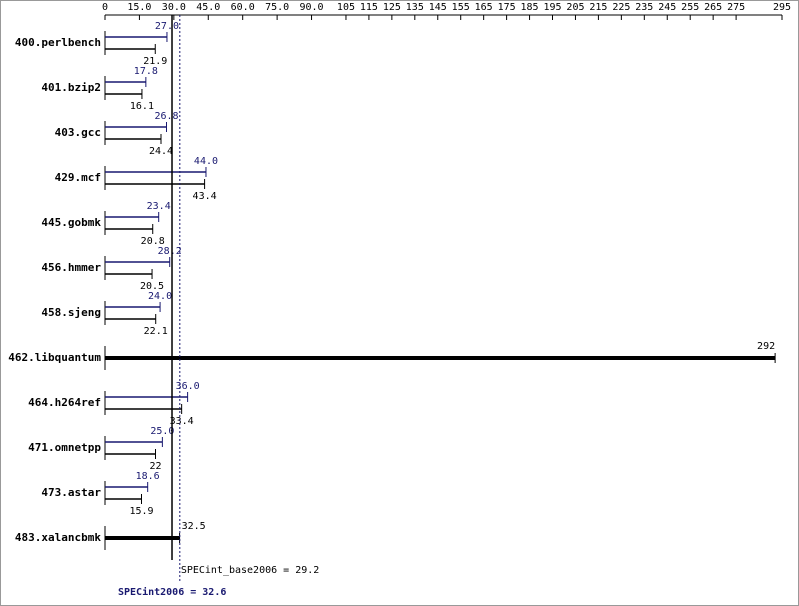 This screenshot has width=799, height=606. Describe the element at coordinates (54, 357) in the screenshot. I see `benchmark-label: 462.libquantum` at that location.